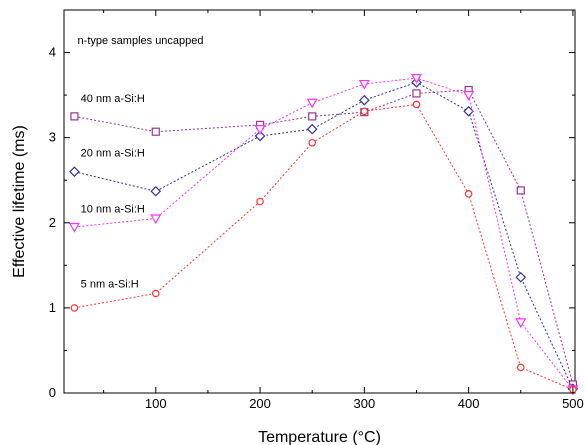 Image resolution: width=586 pixels, height=445 pixels. What do you see at coordinates (52, 222) in the screenshot?
I see `y-tick-label: 2` at bounding box center [52, 222].